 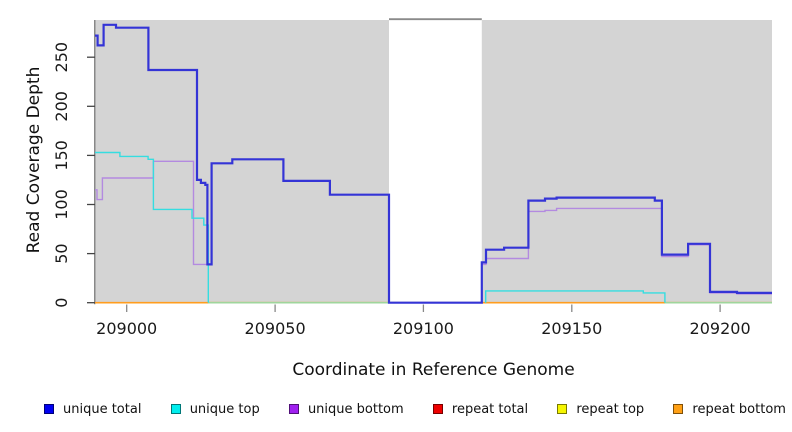 What do you see at coordinates (571, 328) in the screenshot?
I see `x-tick-label: 209150` at bounding box center [571, 328].